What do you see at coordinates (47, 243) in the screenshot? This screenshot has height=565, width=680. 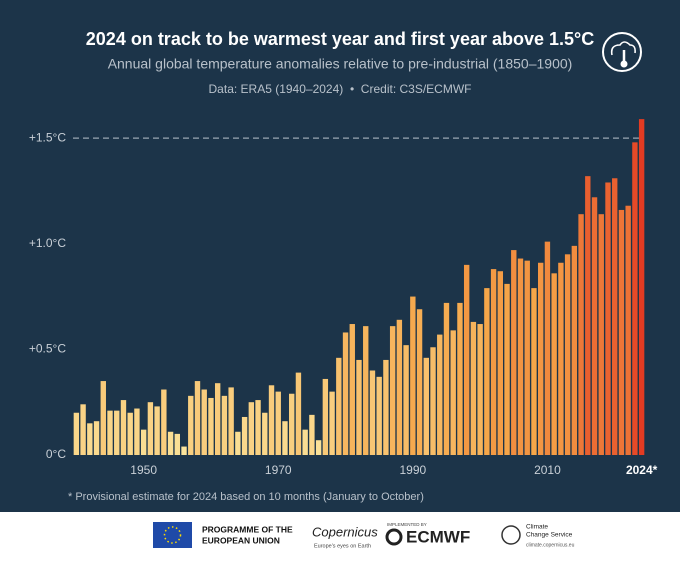 I see `y-tick-label: +1.0°C` at bounding box center [47, 243].